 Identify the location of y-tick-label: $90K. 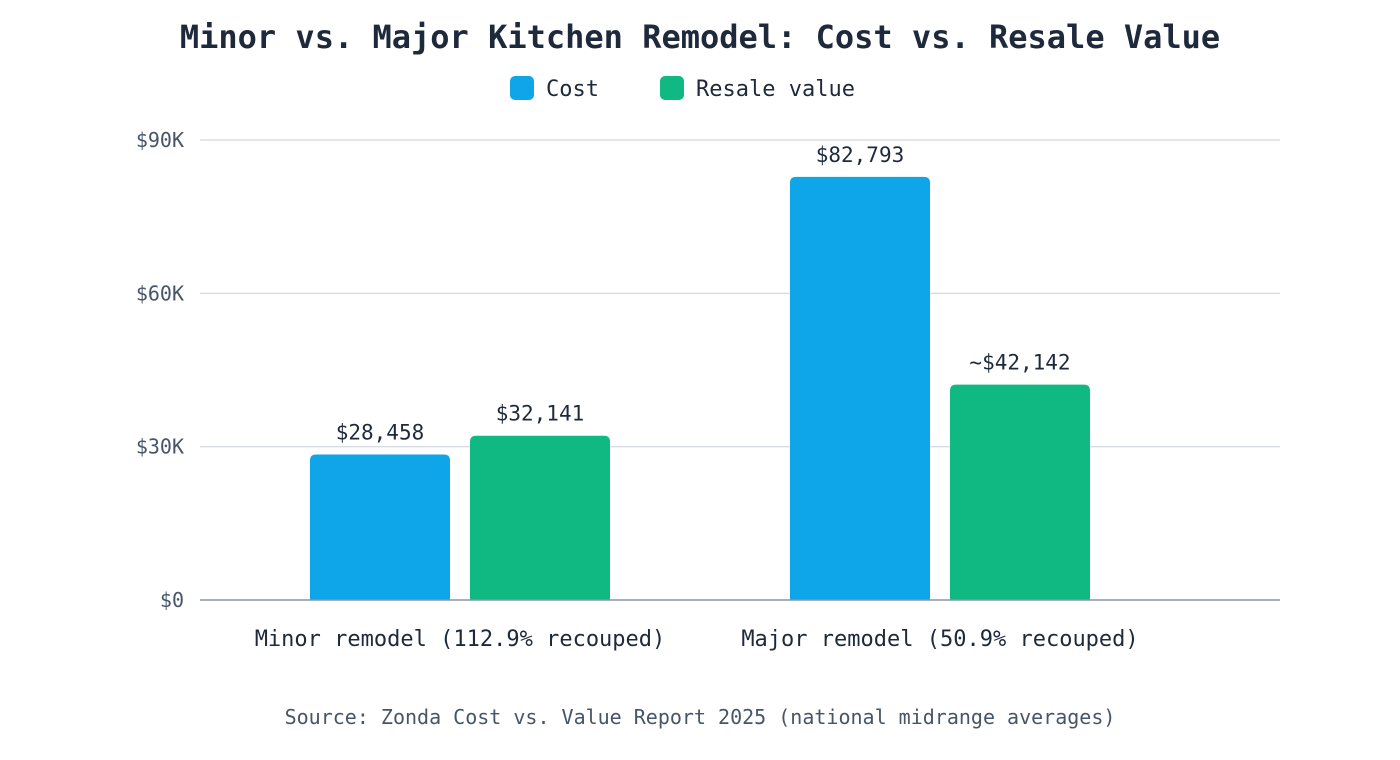
(160, 140).